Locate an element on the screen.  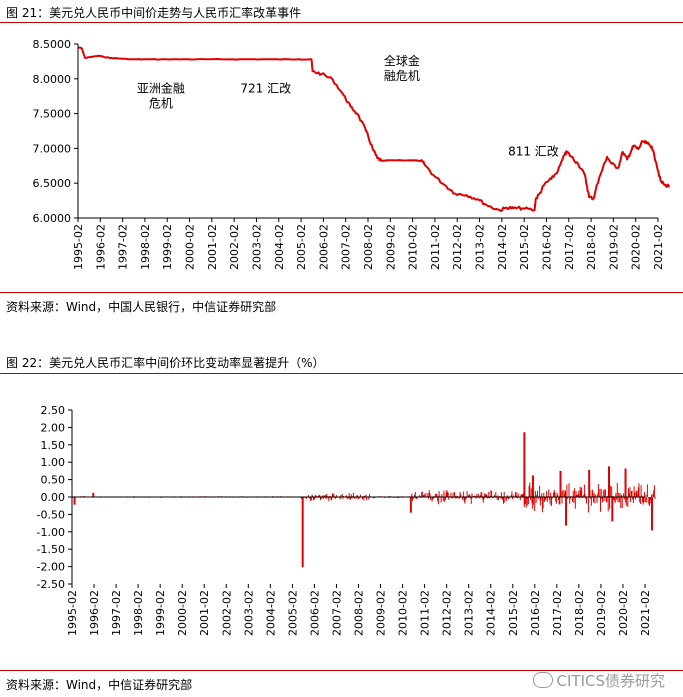
annotation-text: 721 汇改 is located at coordinates (265, 89).